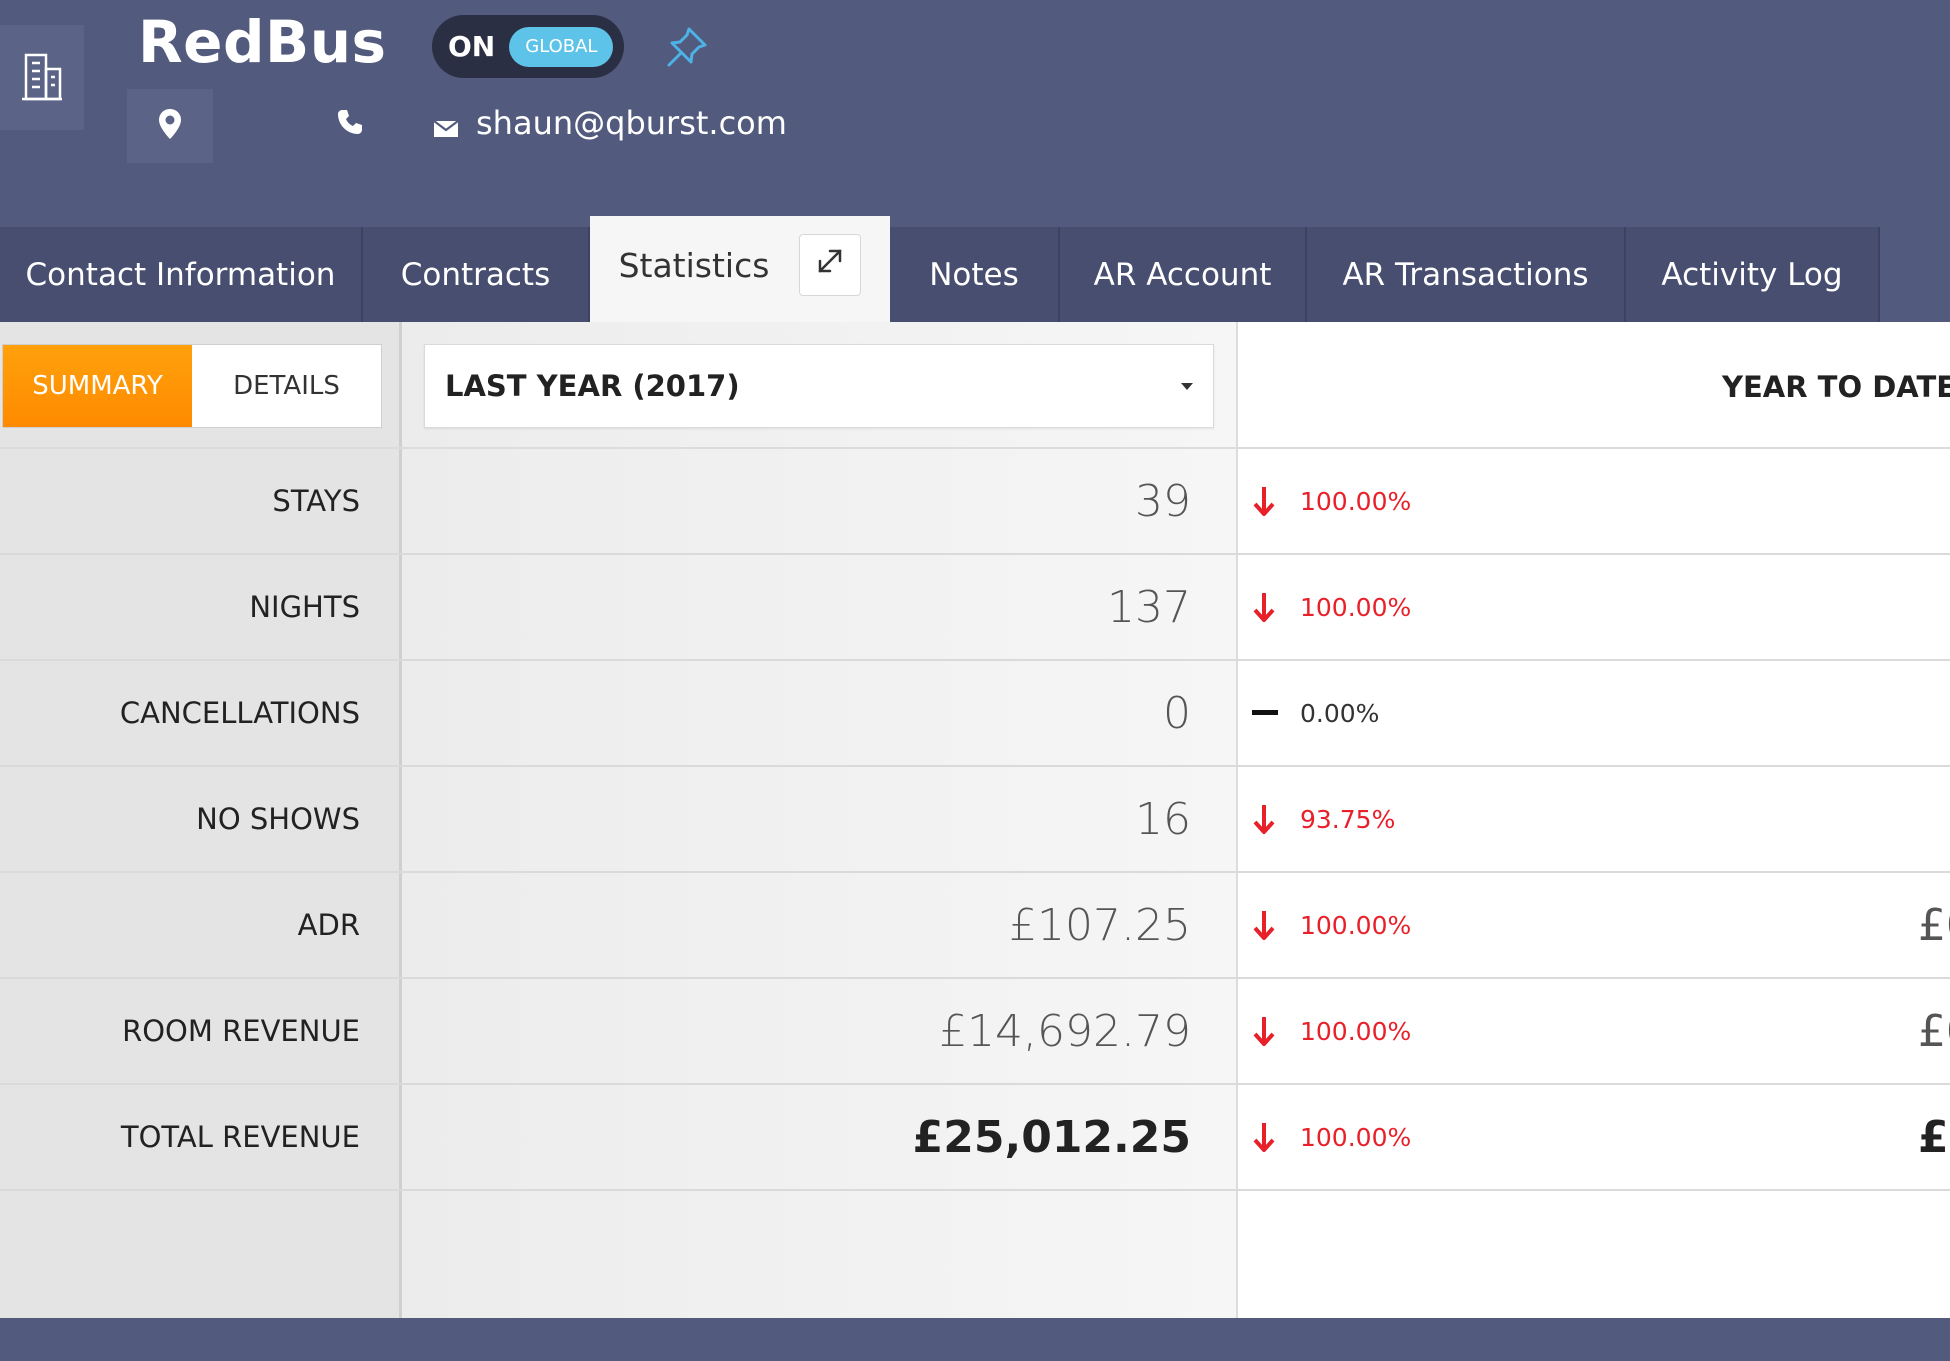 The image size is (1950, 1361). I want to click on building-icon, so click(42, 78).